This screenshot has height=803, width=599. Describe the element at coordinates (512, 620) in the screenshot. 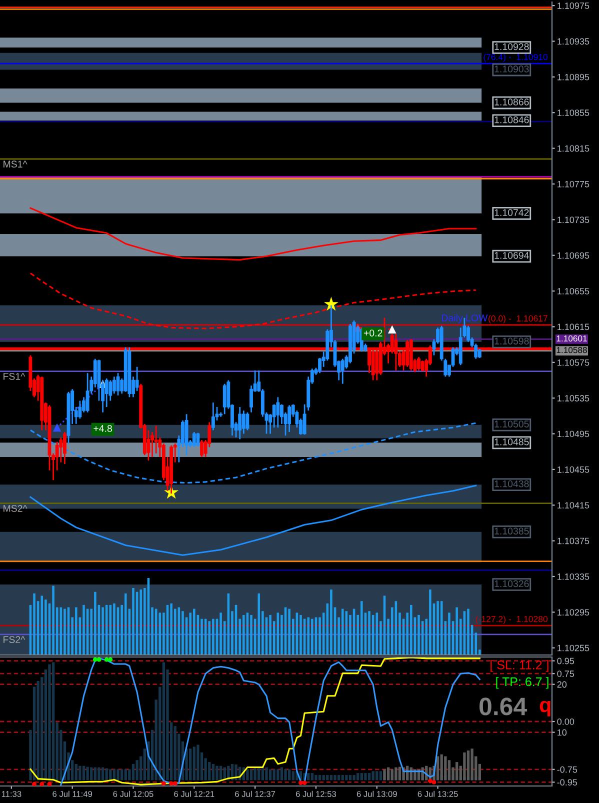

I see `annotation: (-127.2) - 1.10280` at that location.